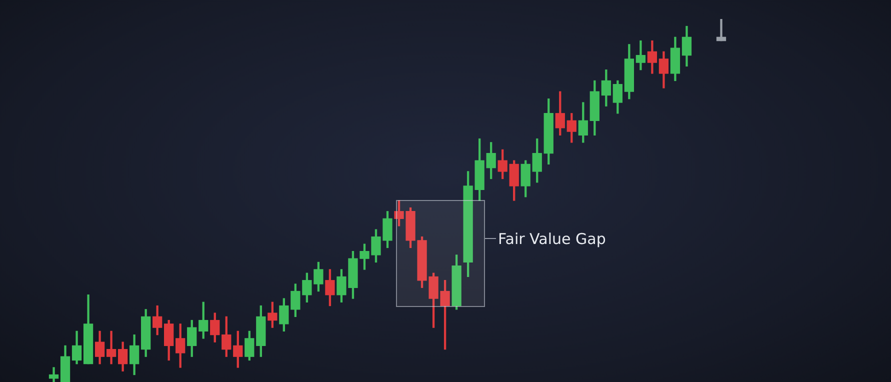  I want to click on candlestick, so click(721, 30).